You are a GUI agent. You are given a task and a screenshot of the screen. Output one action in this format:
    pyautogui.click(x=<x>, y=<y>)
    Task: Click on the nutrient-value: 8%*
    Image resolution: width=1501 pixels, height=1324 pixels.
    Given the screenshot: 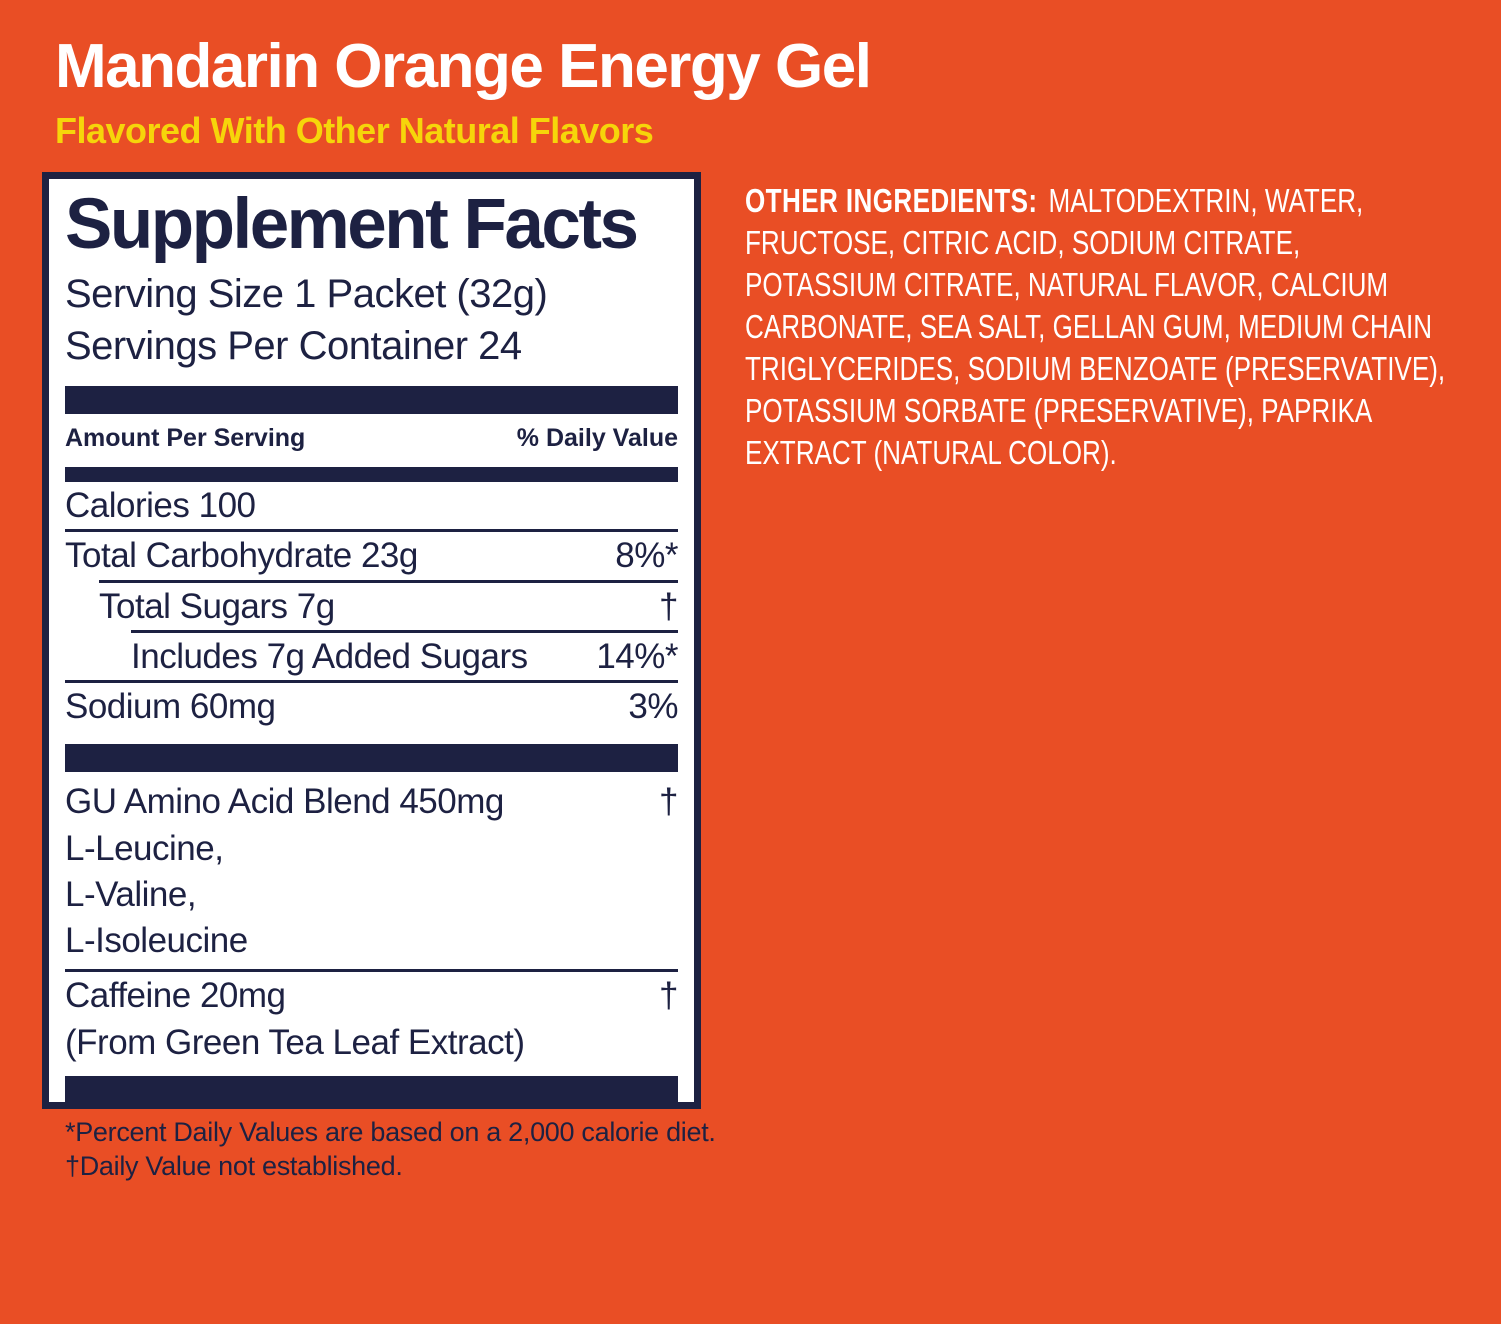 What is the action you would take?
    pyautogui.click(x=646, y=556)
    